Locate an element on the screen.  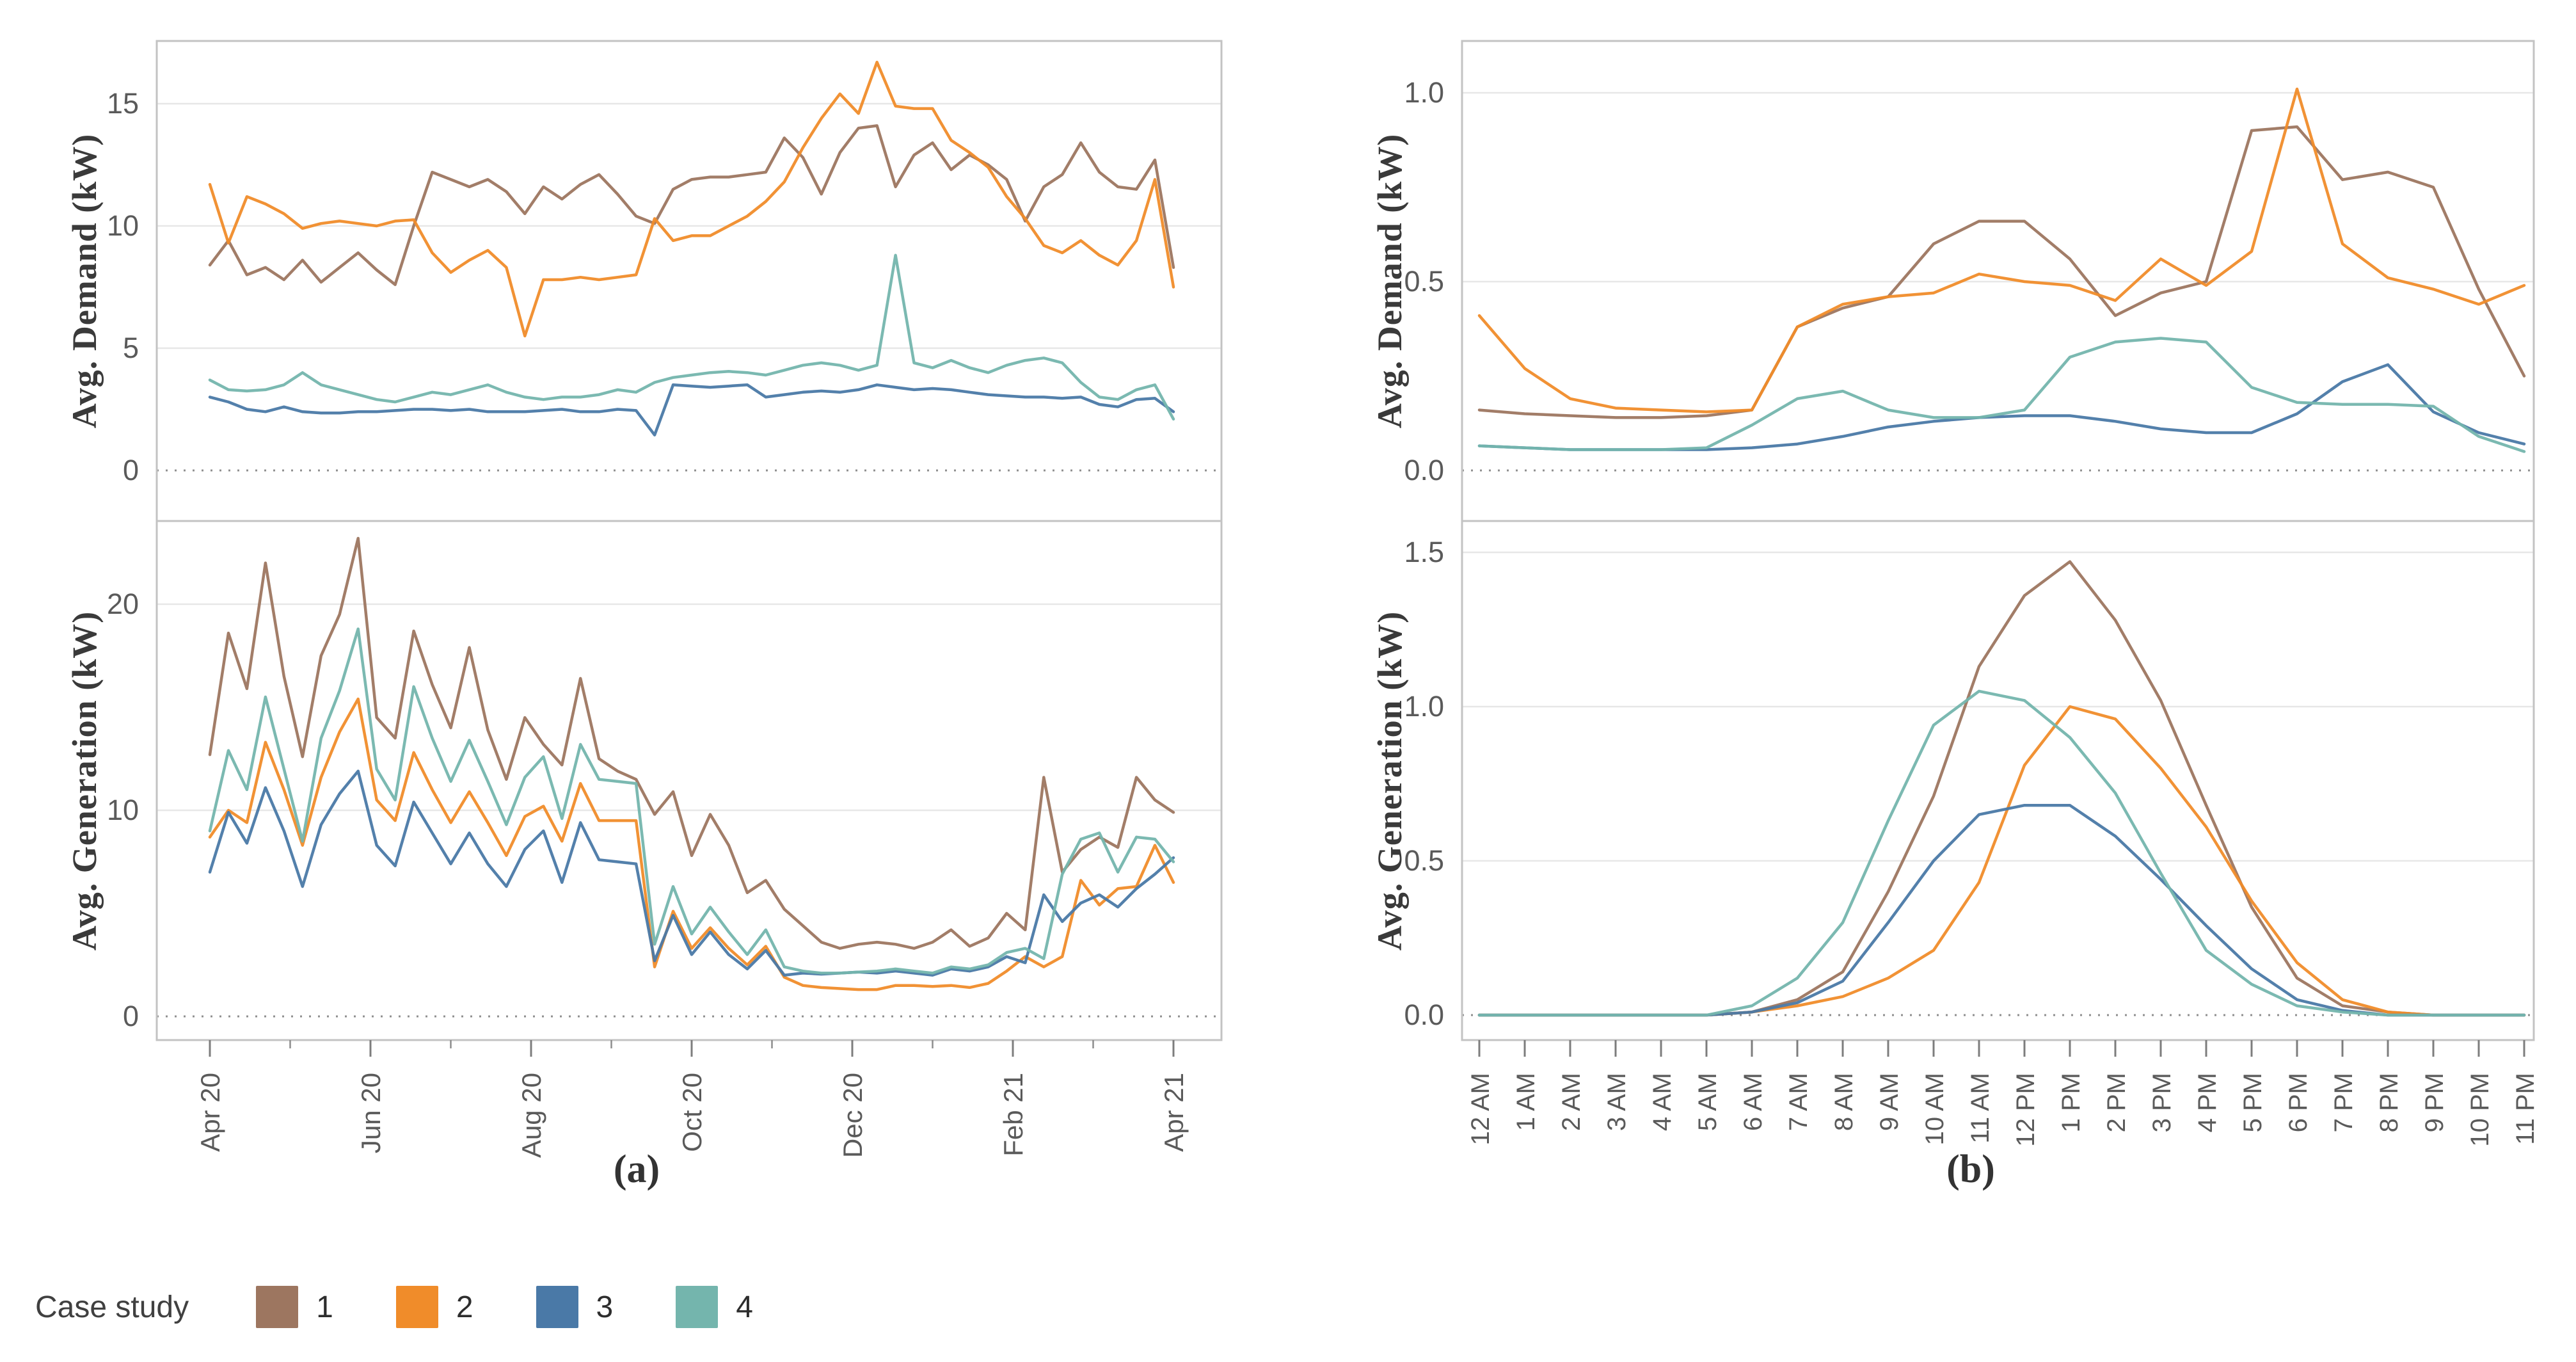
x-tick-label: 6 PM is located at coordinates (2298, 1102).